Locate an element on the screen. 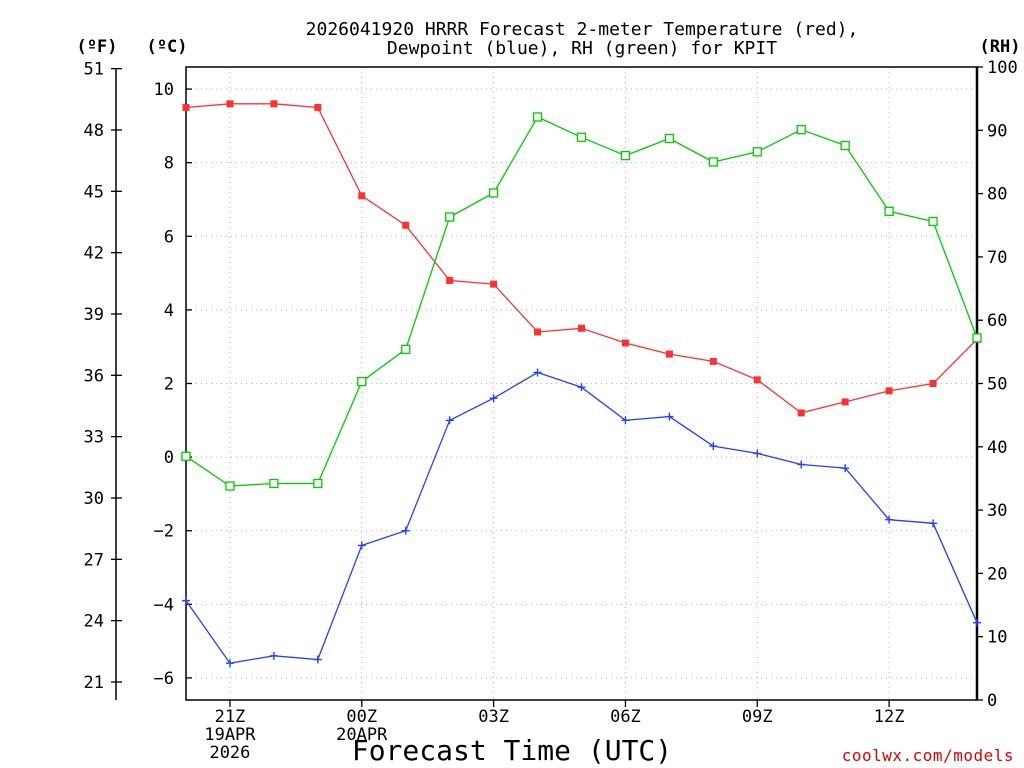 The image size is (1024, 768). rh-tick-label: 80 is located at coordinates (997, 195).